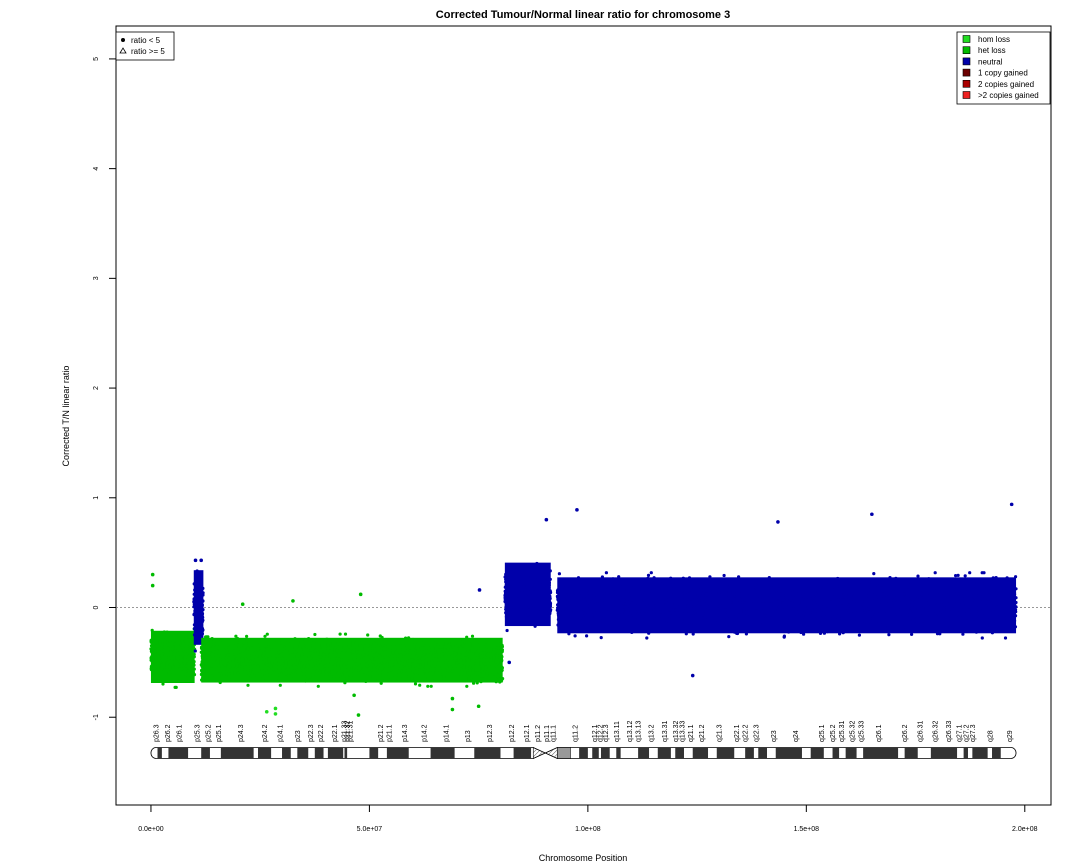 The height and width of the screenshot is (864, 1080). I want to click on x-tick-label: 0.0e+00, so click(151, 829).